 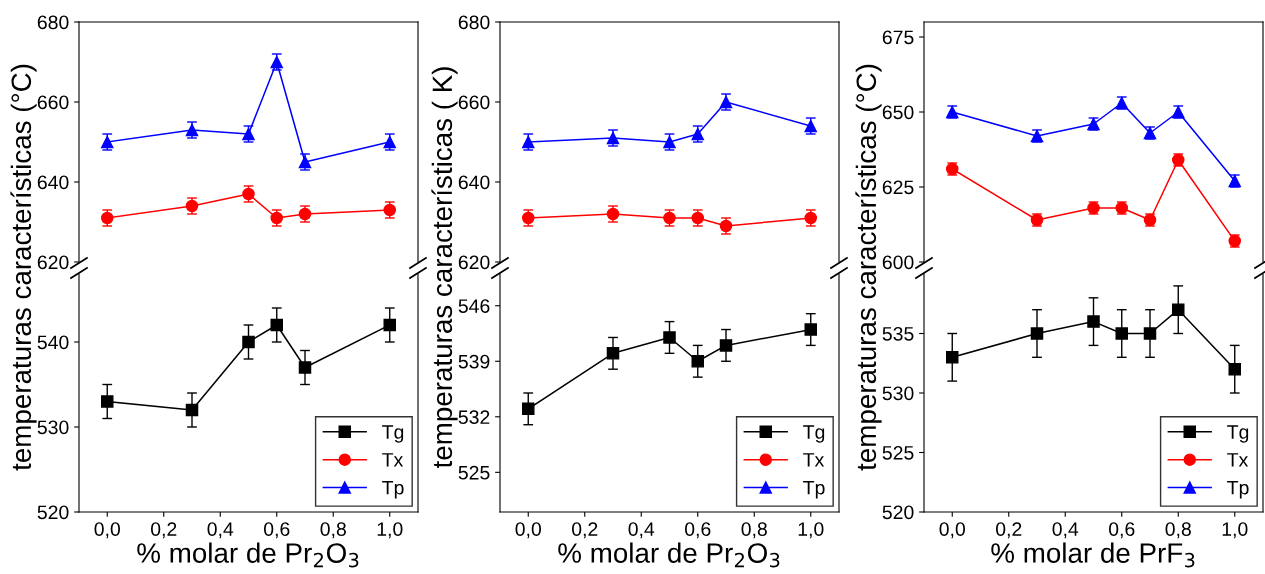 What do you see at coordinates (474, 306) in the screenshot?
I see `y-tick-label: 546` at bounding box center [474, 306].